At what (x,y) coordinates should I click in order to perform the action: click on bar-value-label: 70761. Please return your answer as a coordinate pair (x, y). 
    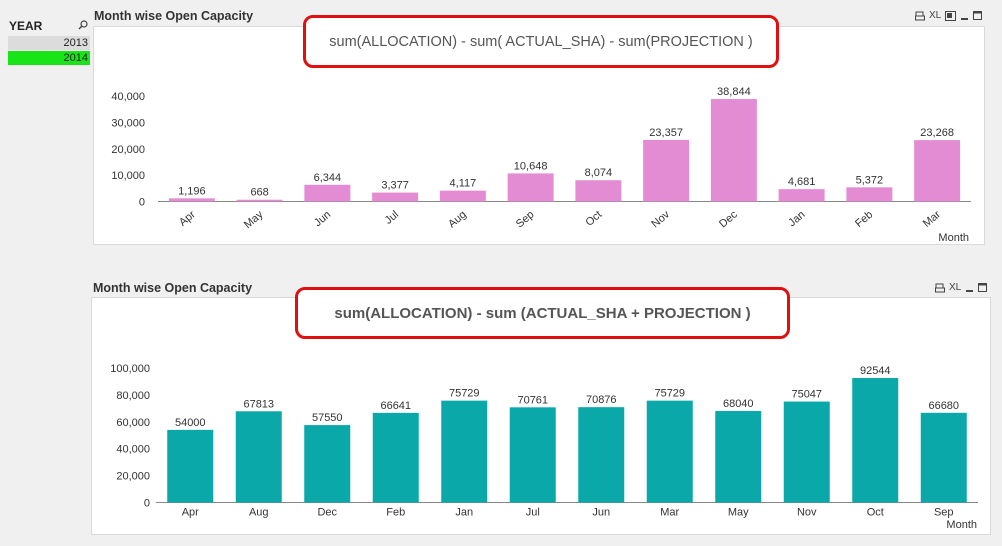
    Looking at the image, I should click on (532, 400).